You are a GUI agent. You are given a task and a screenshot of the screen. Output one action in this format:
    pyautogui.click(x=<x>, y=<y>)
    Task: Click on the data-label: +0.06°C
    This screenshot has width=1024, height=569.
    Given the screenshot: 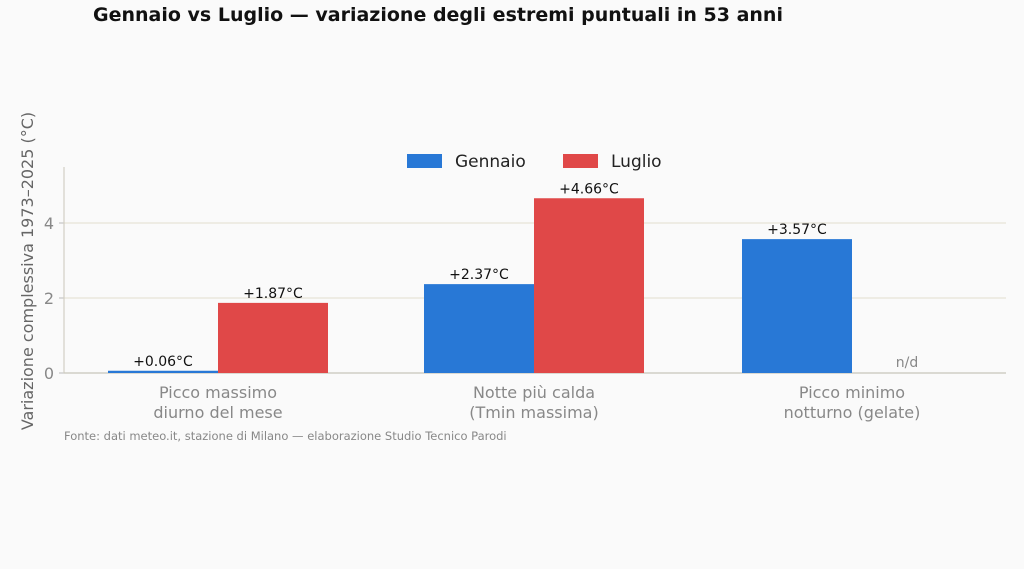 What is the action you would take?
    pyautogui.click(x=163, y=362)
    